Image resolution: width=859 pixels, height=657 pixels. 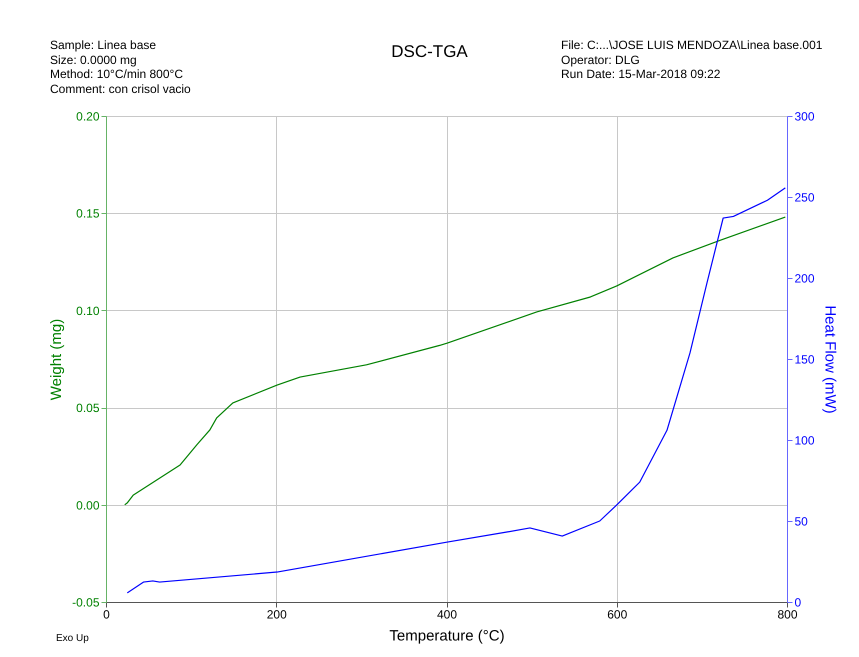 I want to click on x-tick-label: 0, so click(x=106, y=615).